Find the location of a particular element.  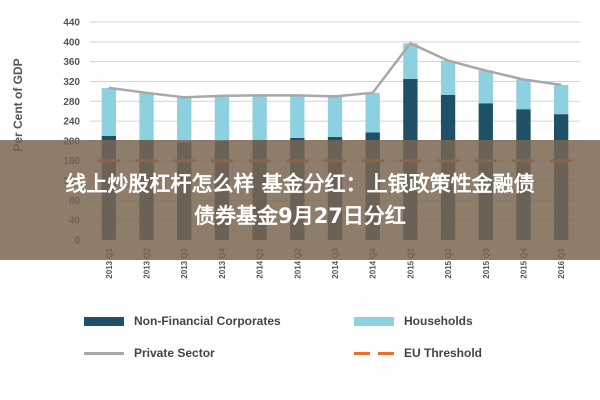

x-tick-label: 2014 Q1 is located at coordinates (260, 262).